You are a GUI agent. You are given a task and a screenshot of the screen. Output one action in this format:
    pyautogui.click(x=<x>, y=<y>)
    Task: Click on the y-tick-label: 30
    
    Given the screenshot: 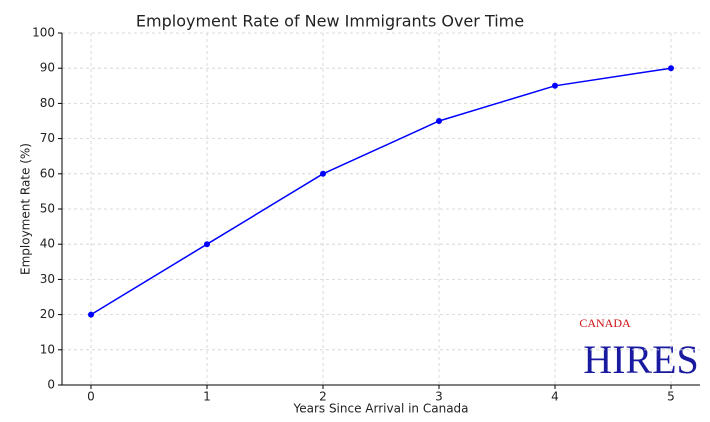 What is the action you would take?
    pyautogui.click(x=47, y=279)
    